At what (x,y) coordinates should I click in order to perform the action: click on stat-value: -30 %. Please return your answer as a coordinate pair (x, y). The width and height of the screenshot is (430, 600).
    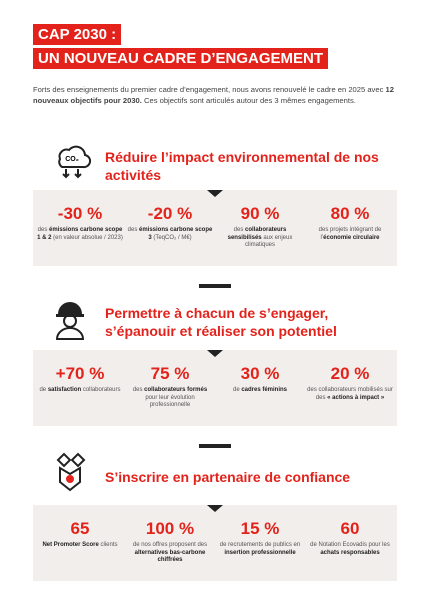
    Looking at the image, I should click on (80, 213).